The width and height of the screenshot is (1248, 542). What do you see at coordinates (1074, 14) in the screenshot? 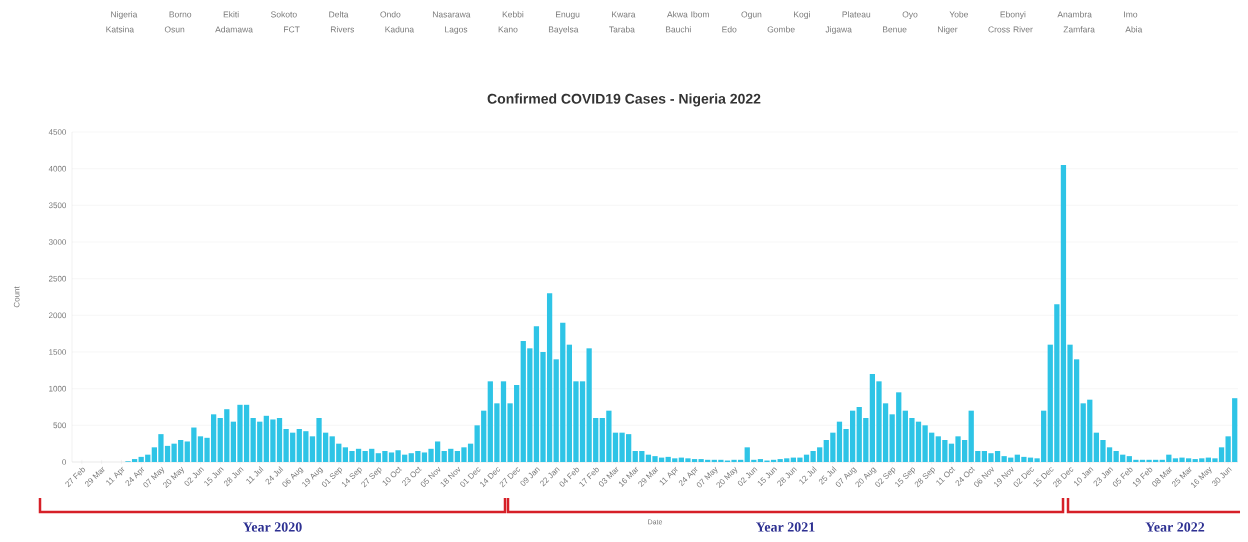
I see `text: Anambra` at bounding box center [1074, 14].